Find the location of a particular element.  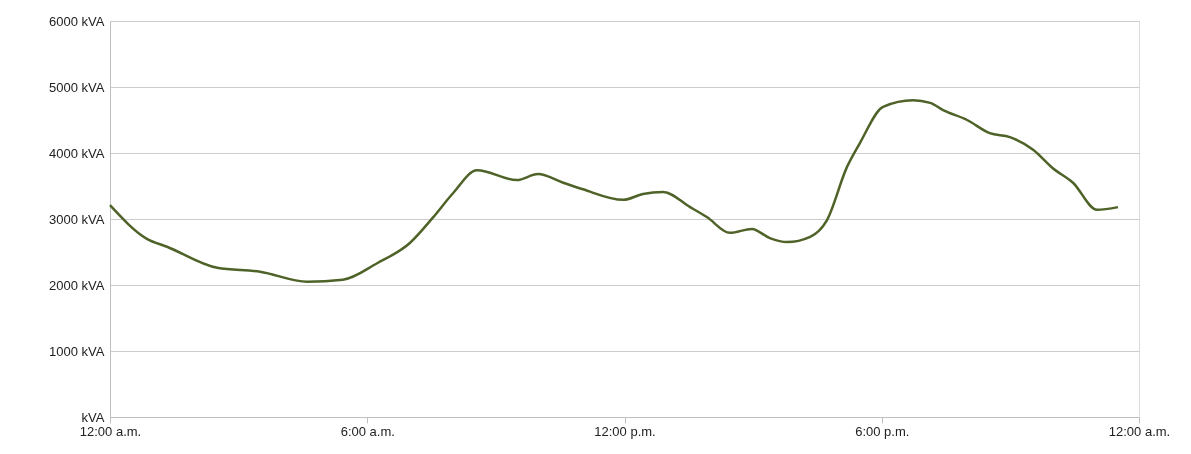

y-tick-label: 1000 kVA is located at coordinates (77, 351).